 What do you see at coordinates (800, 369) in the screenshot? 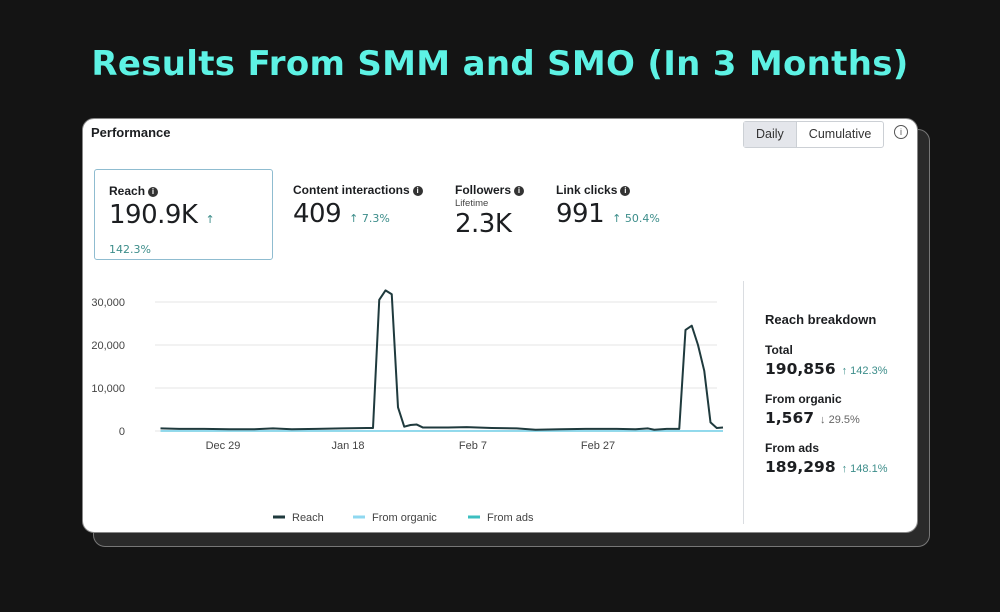
I see `breakdown-value: 190,856` at bounding box center [800, 369].